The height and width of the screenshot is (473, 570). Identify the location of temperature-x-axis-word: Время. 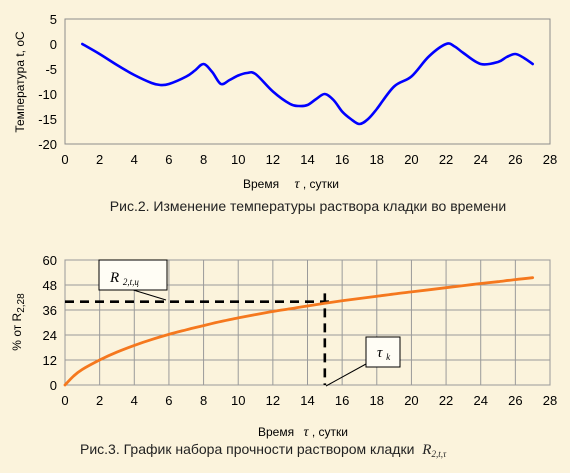
(261, 184).